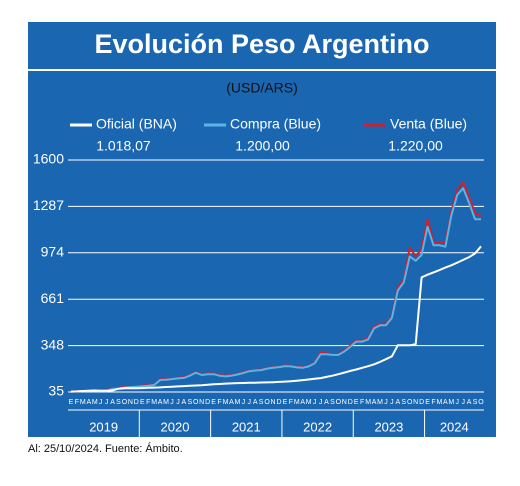 This screenshot has height=486, width=520. Describe the element at coordinates (428, 124) in the screenshot. I see `legend-label: Venta (Blue)` at that location.